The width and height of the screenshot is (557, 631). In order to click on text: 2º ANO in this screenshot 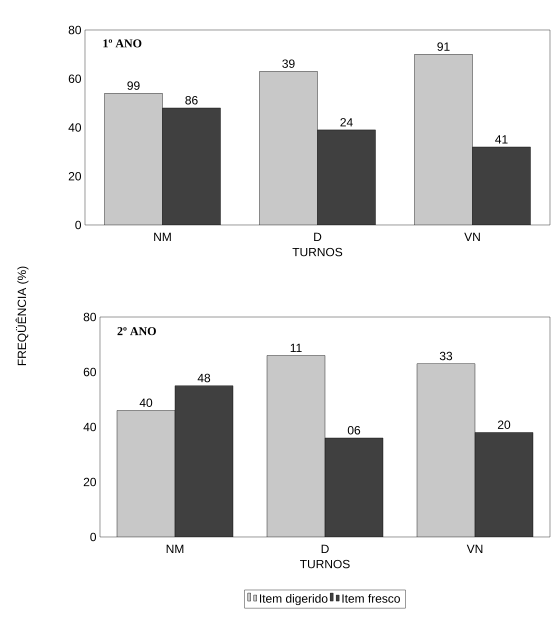, I will do `click(137, 331)`.